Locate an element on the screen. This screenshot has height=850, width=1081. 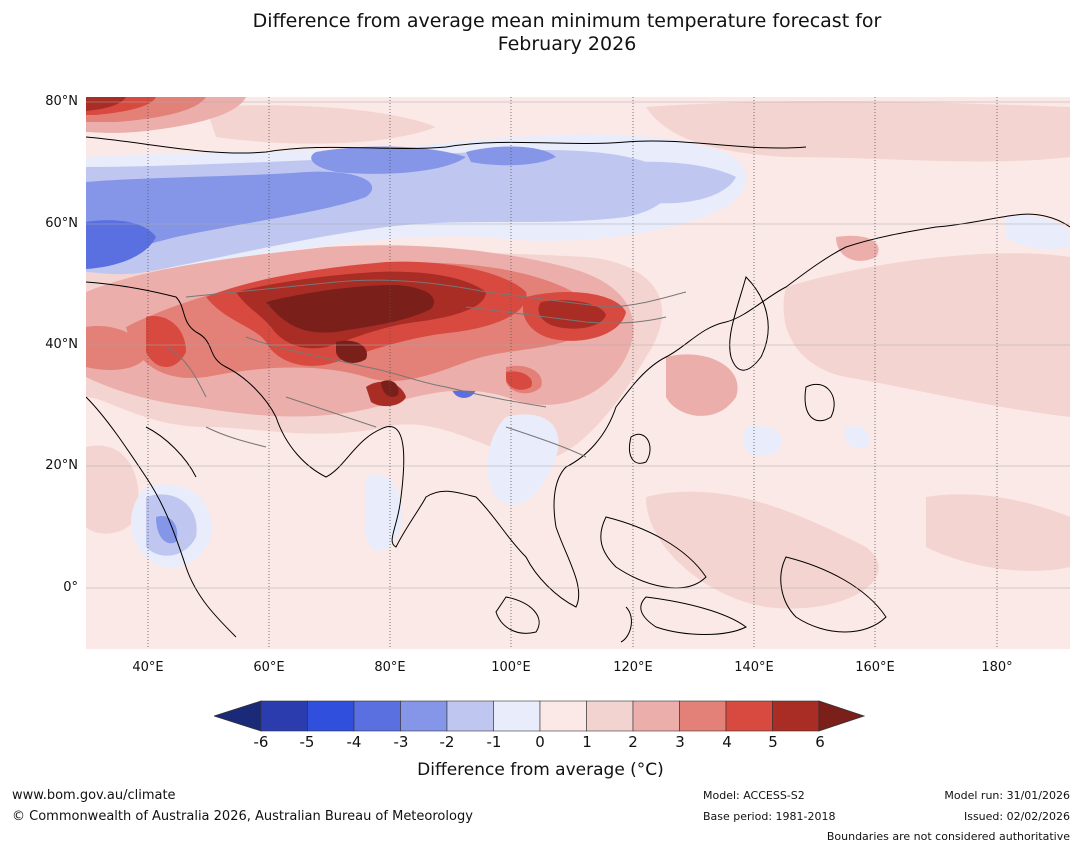
lat-label-80n: 80°N is located at coordinates (61, 101).